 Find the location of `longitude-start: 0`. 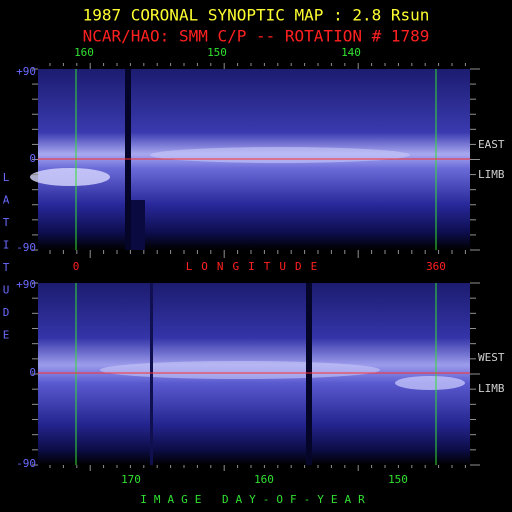

longitude-start: 0 is located at coordinates (76, 266).